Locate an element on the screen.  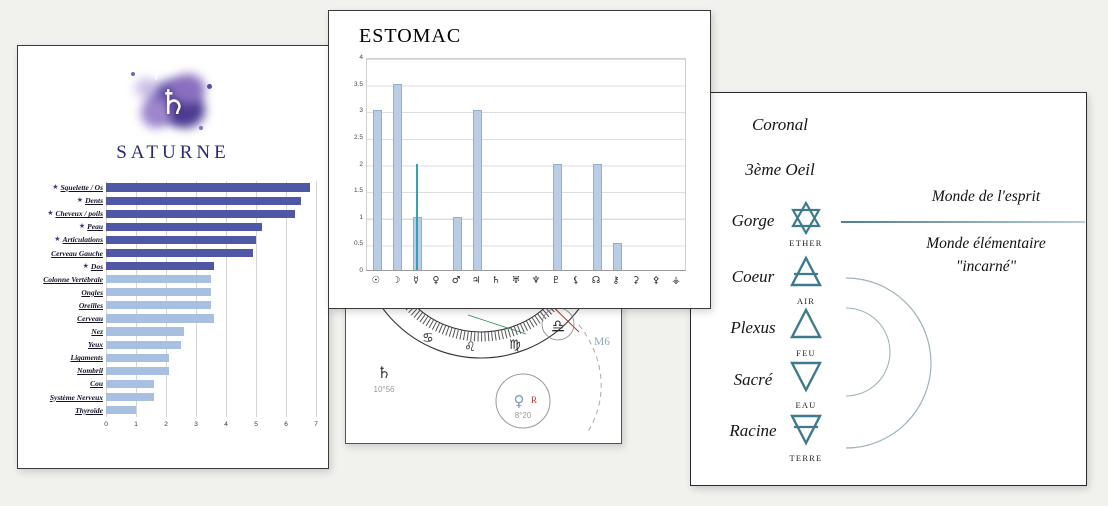
saturne-row-label: Ligaments is located at coordinates (86, 358).